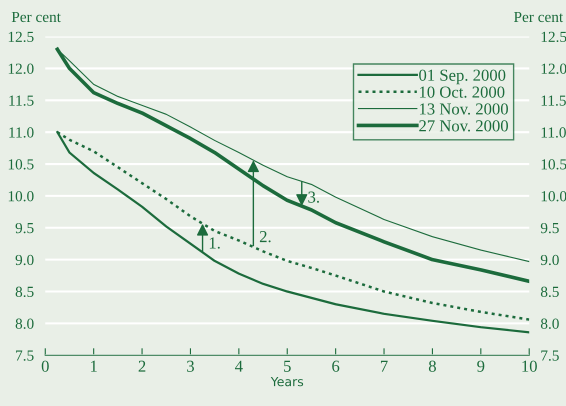 Image resolution: width=566 pixels, height=406 pixels. What do you see at coordinates (142, 366) in the screenshot?
I see `x-tick-label: 2` at bounding box center [142, 366].